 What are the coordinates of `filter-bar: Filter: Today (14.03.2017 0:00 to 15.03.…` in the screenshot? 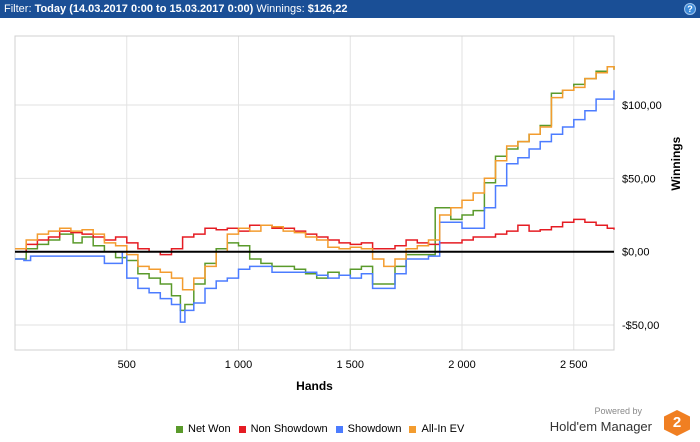 It's located at (350, 9).